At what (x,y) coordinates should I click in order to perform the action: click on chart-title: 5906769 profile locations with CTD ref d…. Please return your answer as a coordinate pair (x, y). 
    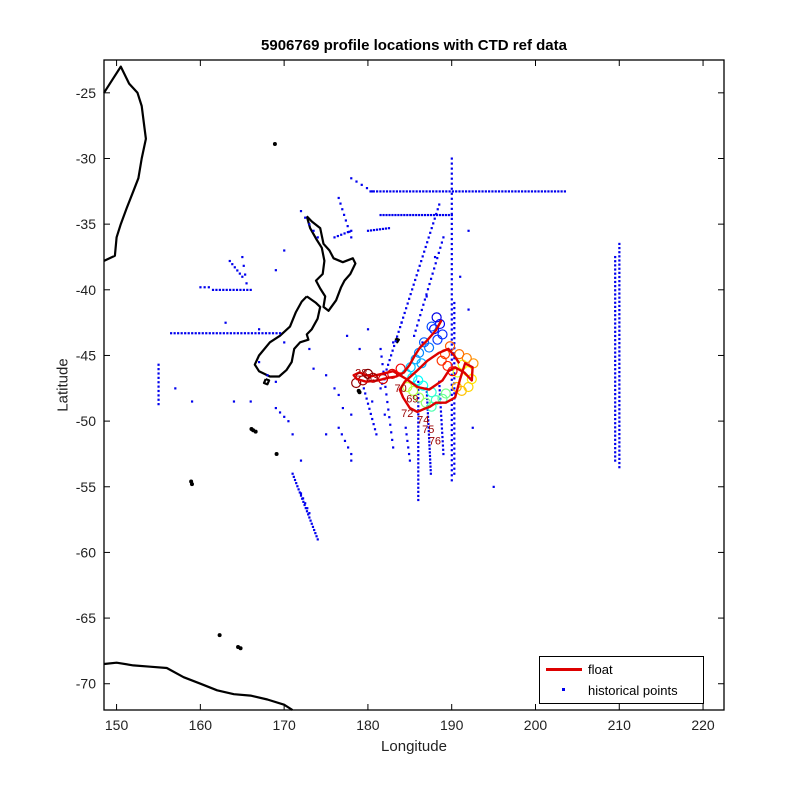
    Looking at the image, I should click on (414, 45).